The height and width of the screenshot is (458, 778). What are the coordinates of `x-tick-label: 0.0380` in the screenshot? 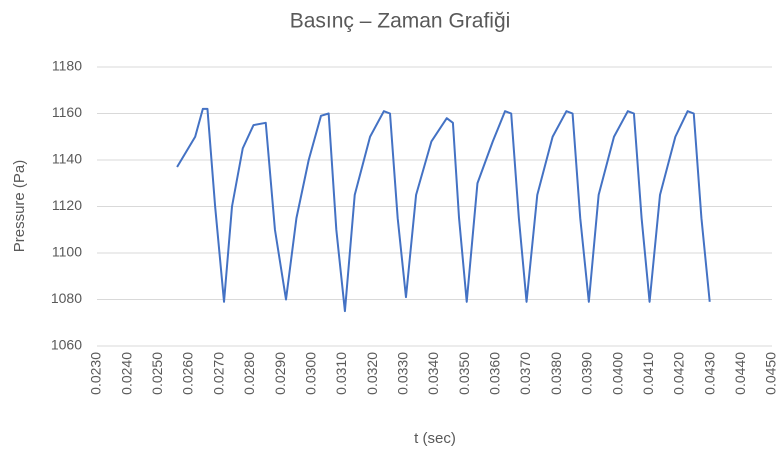 It's located at (556, 373).